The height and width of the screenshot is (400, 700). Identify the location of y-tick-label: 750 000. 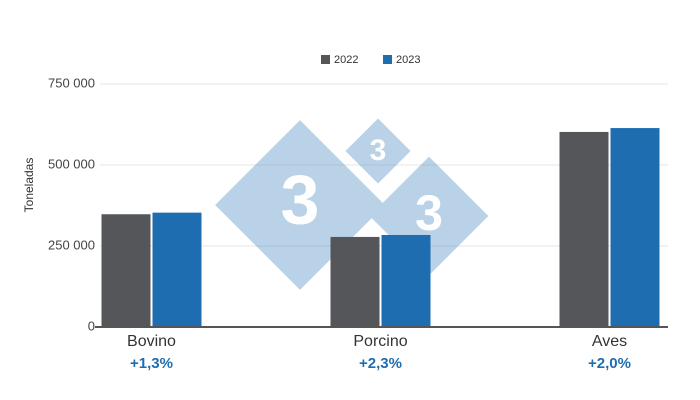
(71, 82).